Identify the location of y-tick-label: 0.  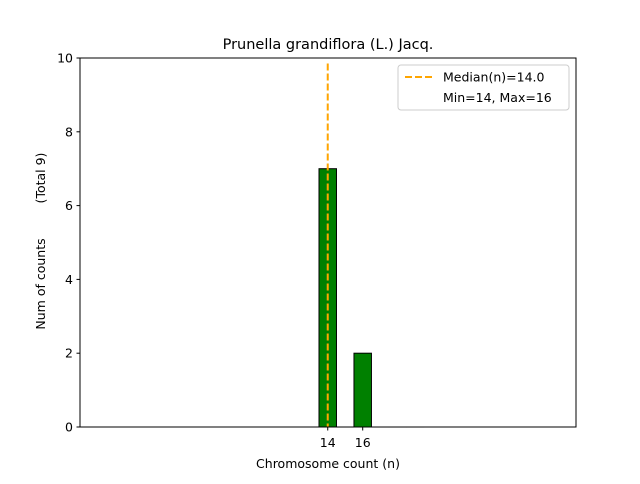
(69, 427).